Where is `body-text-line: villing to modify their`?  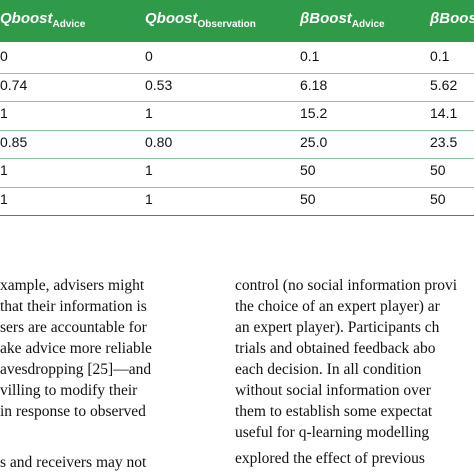 body-text-line: villing to modify their is located at coordinates (69, 390).